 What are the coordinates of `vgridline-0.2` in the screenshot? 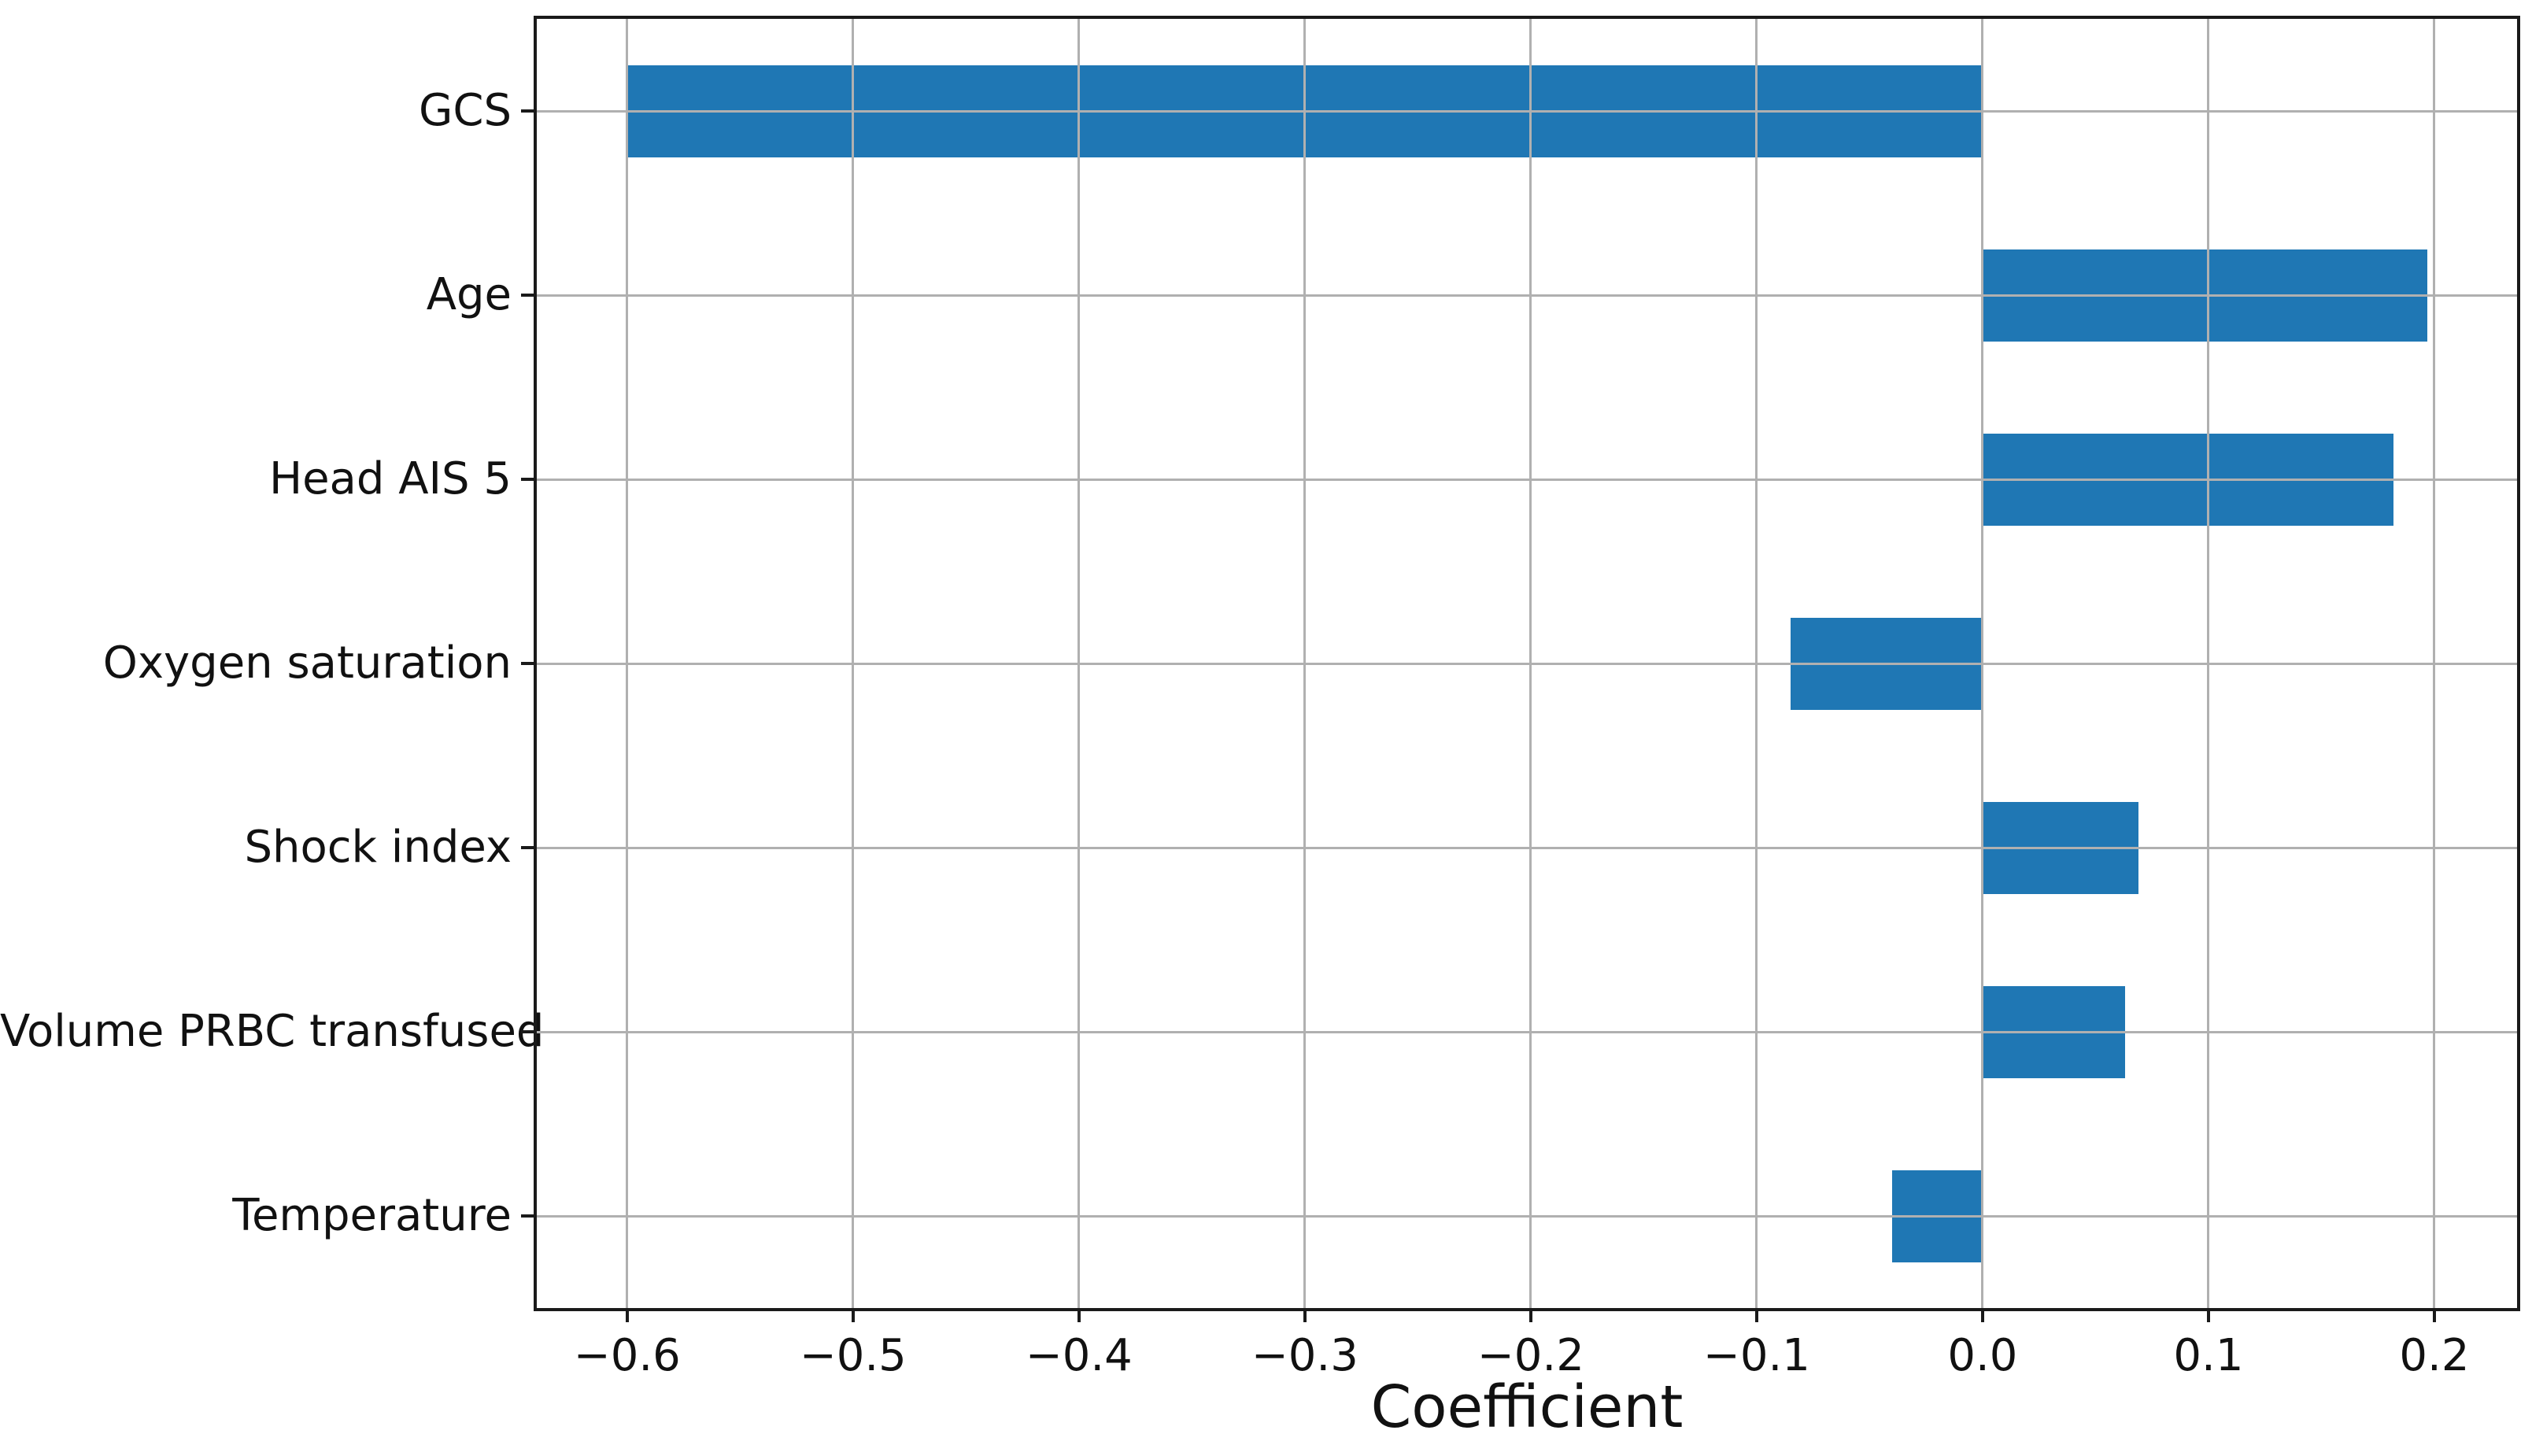 It's located at (2434, 663).